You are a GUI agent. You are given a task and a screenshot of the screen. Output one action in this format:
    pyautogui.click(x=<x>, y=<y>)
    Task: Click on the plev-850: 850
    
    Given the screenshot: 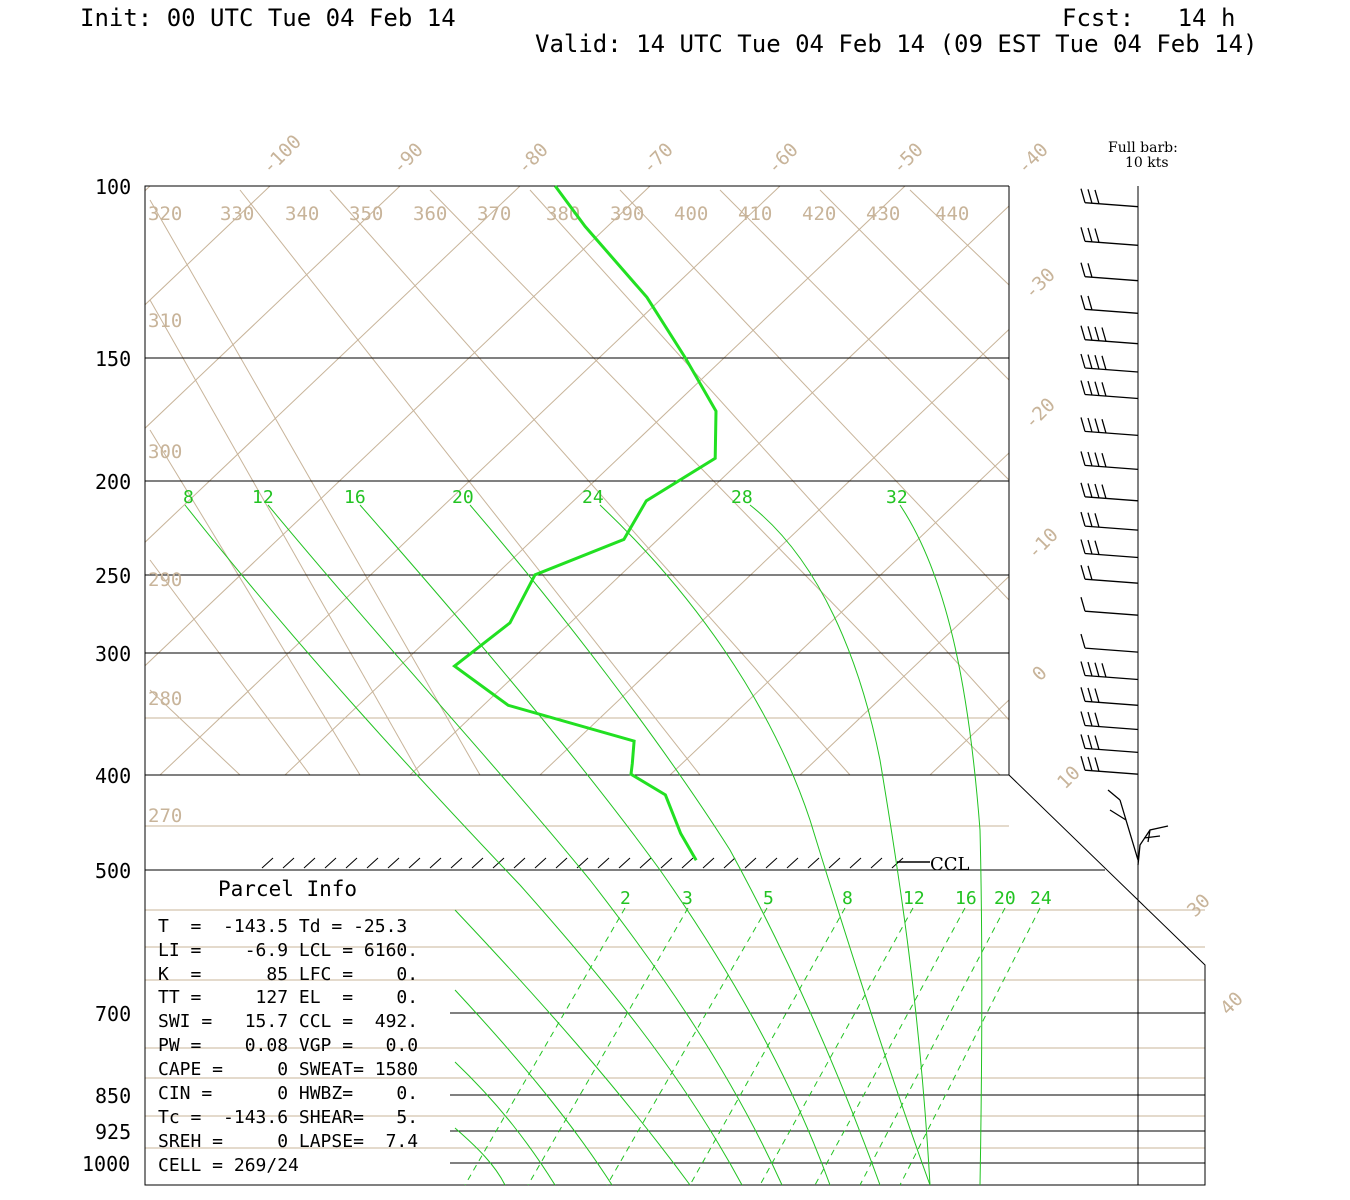 What is the action you would take?
    pyautogui.click(x=113, y=1096)
    